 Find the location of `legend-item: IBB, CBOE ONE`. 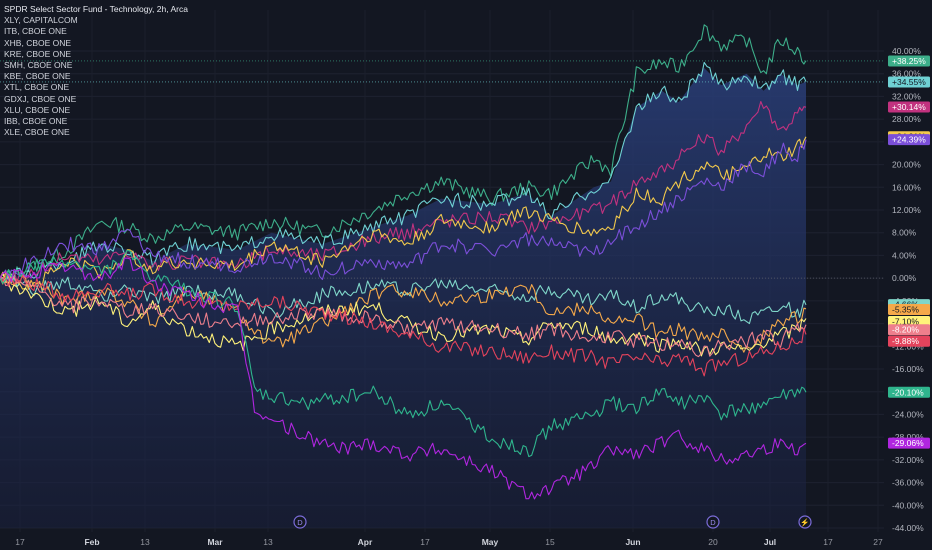

legend-item: IBB, CBOE ONE is located at coordinates (36, 121).